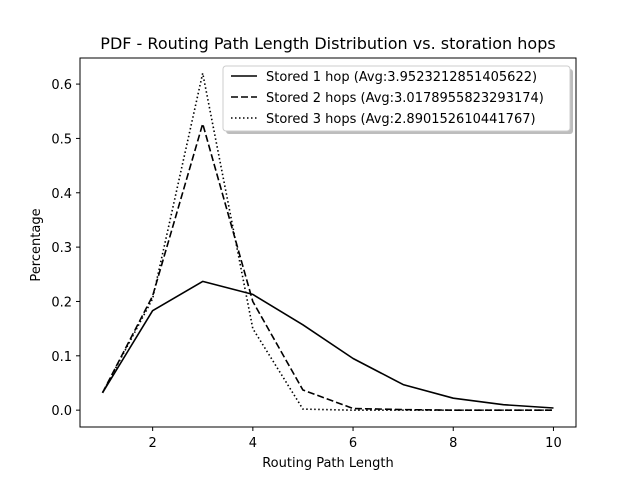  What do you see at coordinates (453, 443) in the screenshot?
I see `x-tick-label: 8` at bounding box center [453, 443].